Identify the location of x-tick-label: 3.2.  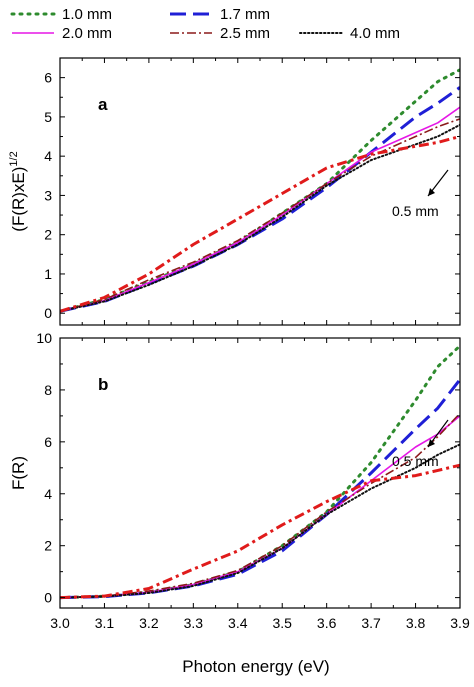
(149, 623).